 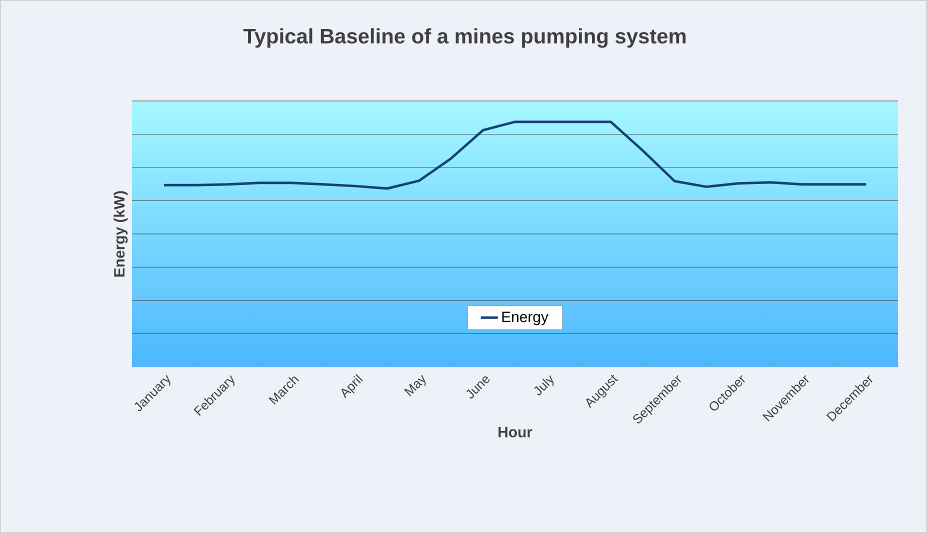 What do you see at coordinates (544, 385) in the screenshot?
I see `x-tick-label: July` at bounding box center [544, 385].